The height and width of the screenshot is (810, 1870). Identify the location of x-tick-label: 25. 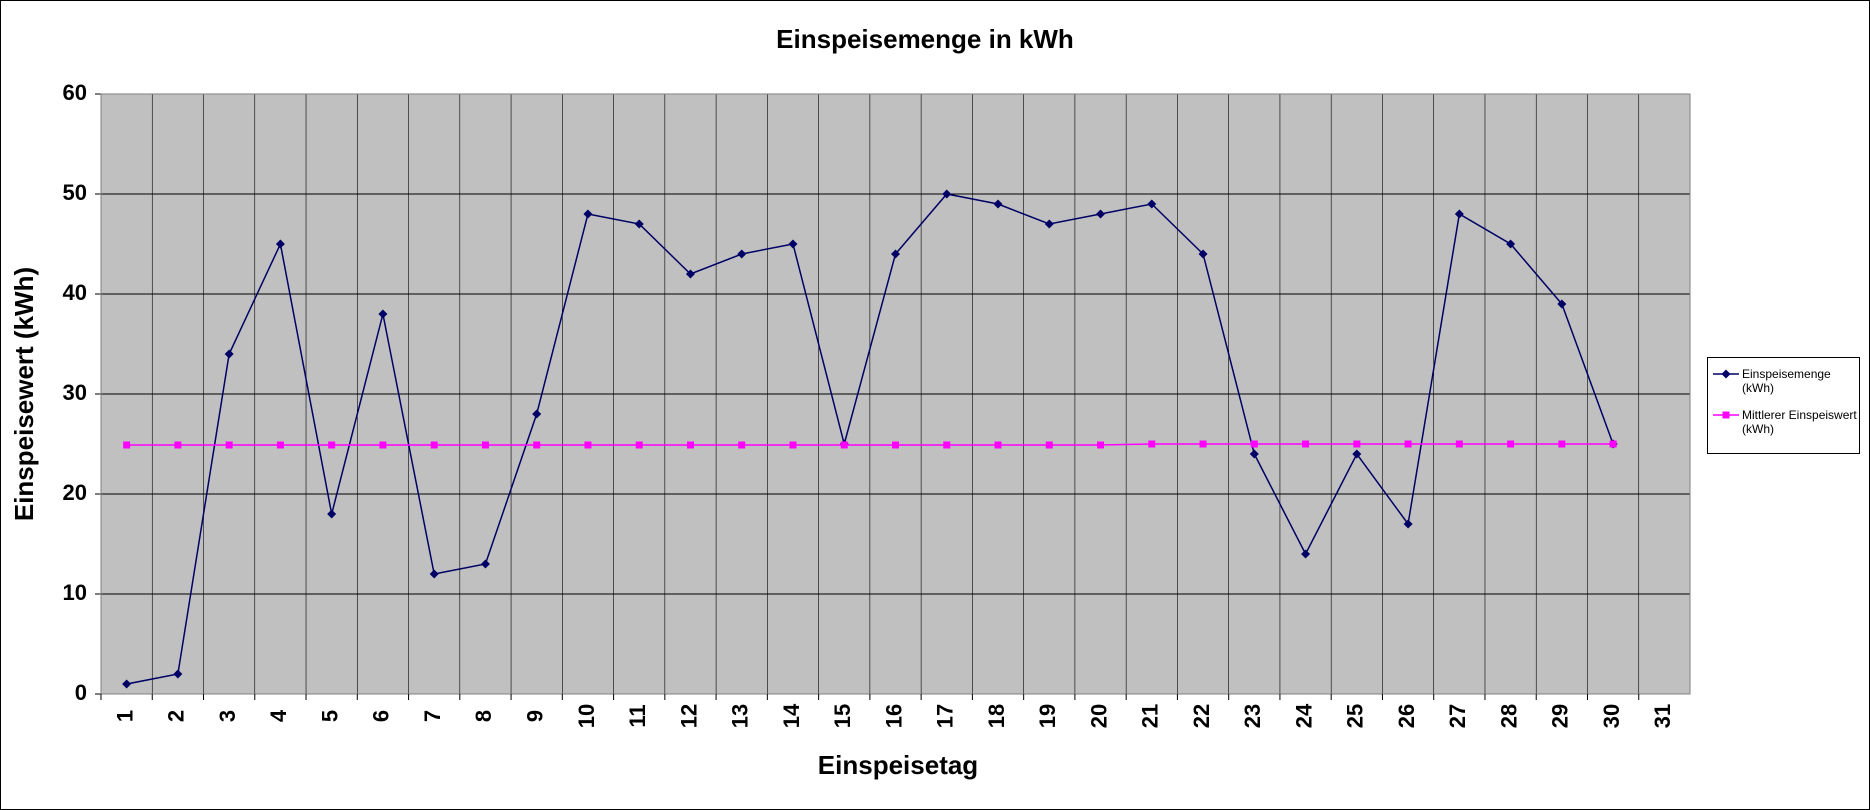
(1355, 716).